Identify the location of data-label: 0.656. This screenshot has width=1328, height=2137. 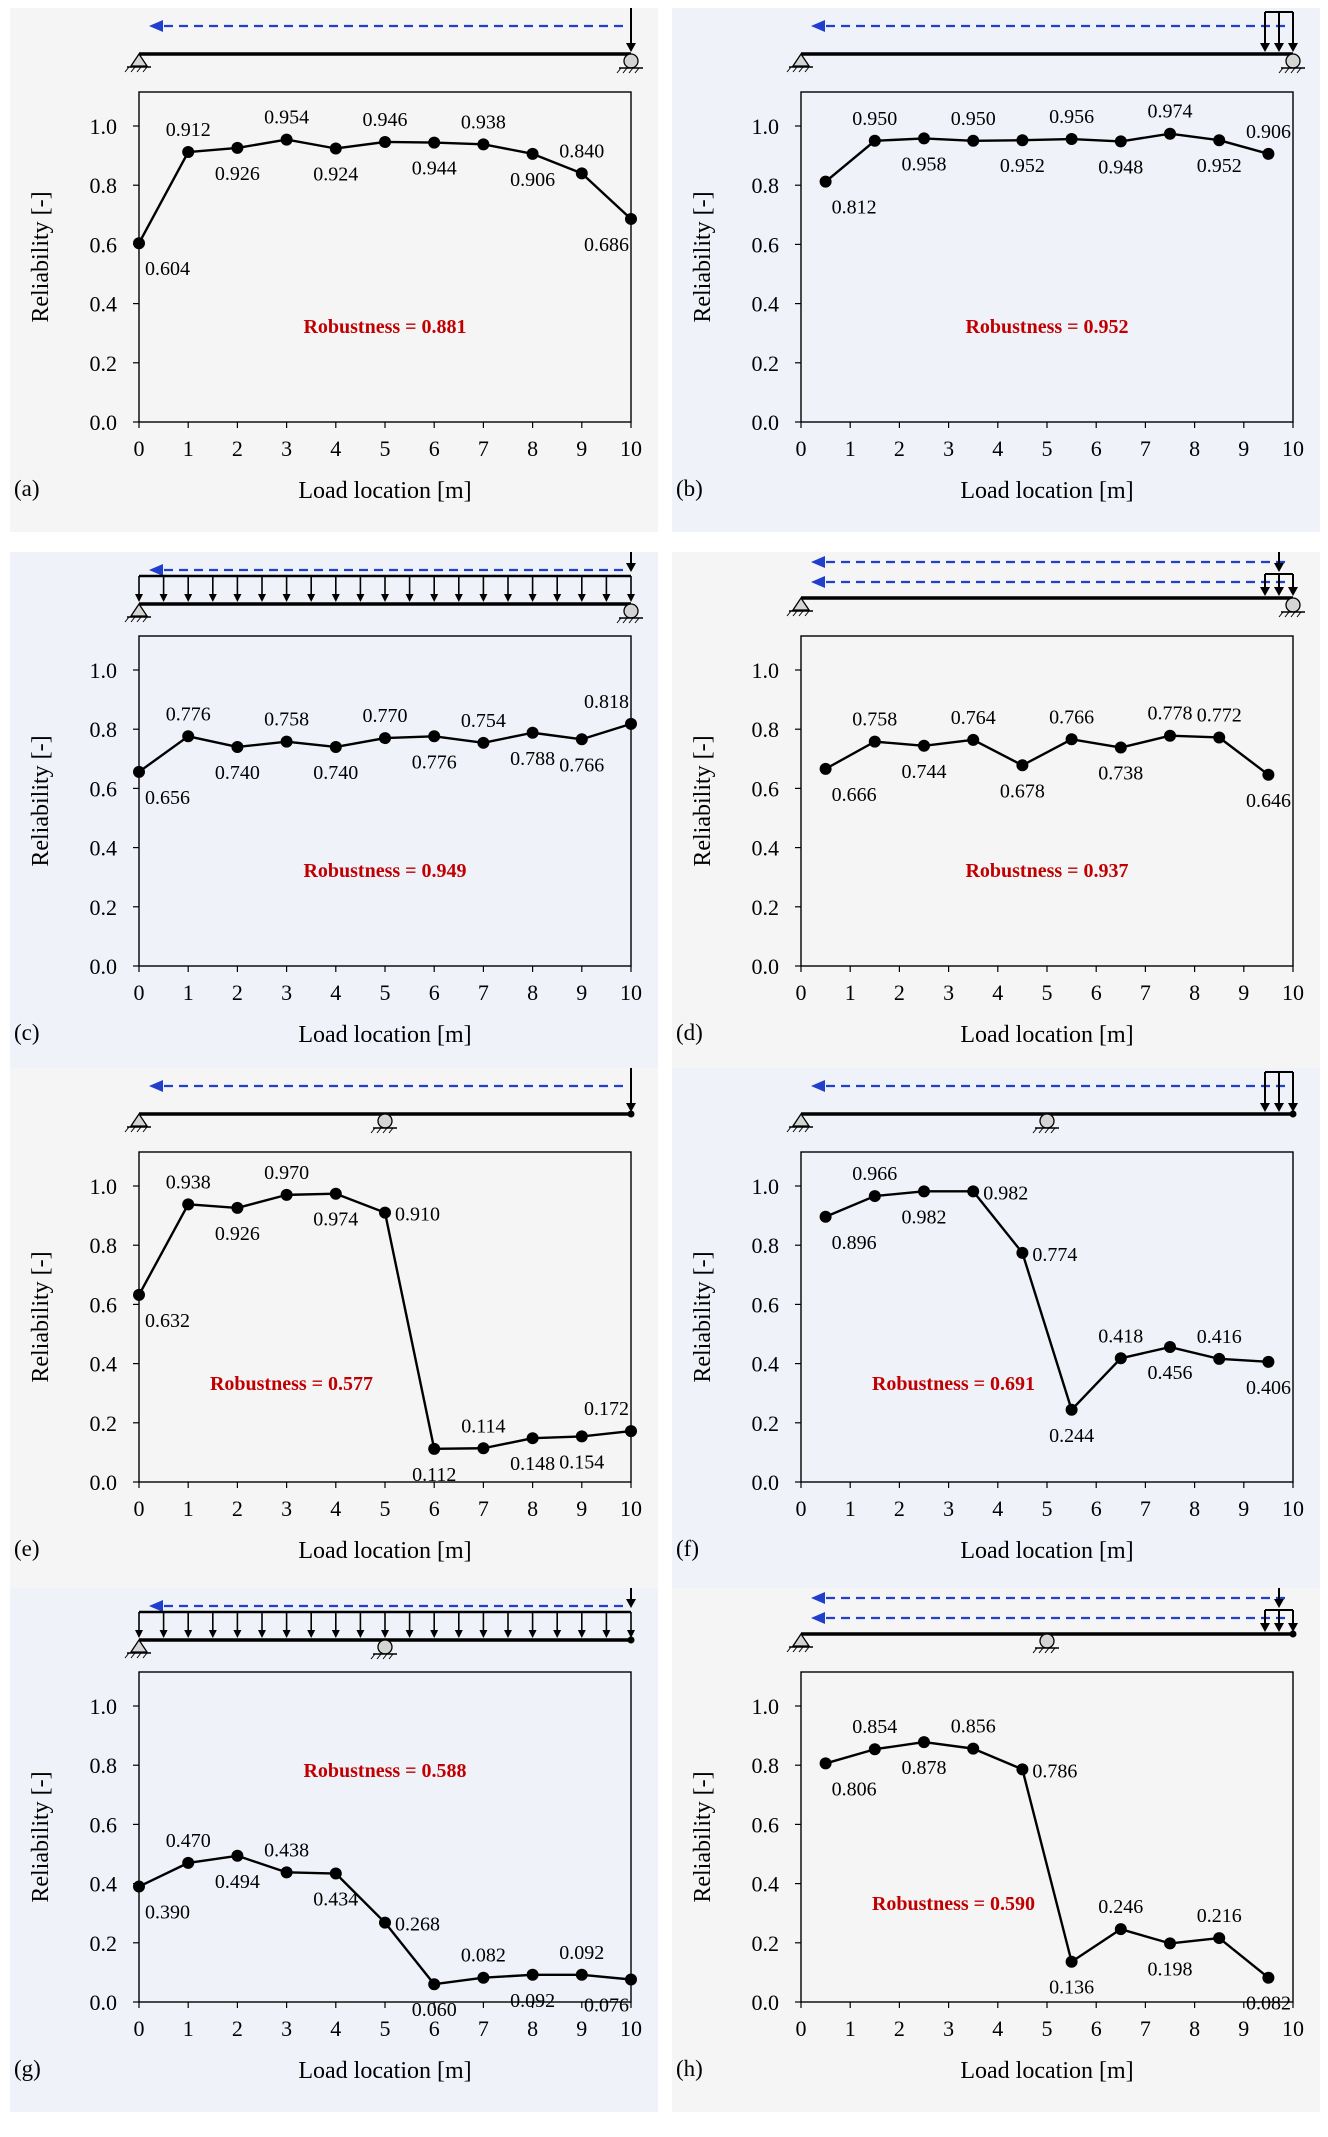
(167, 798).